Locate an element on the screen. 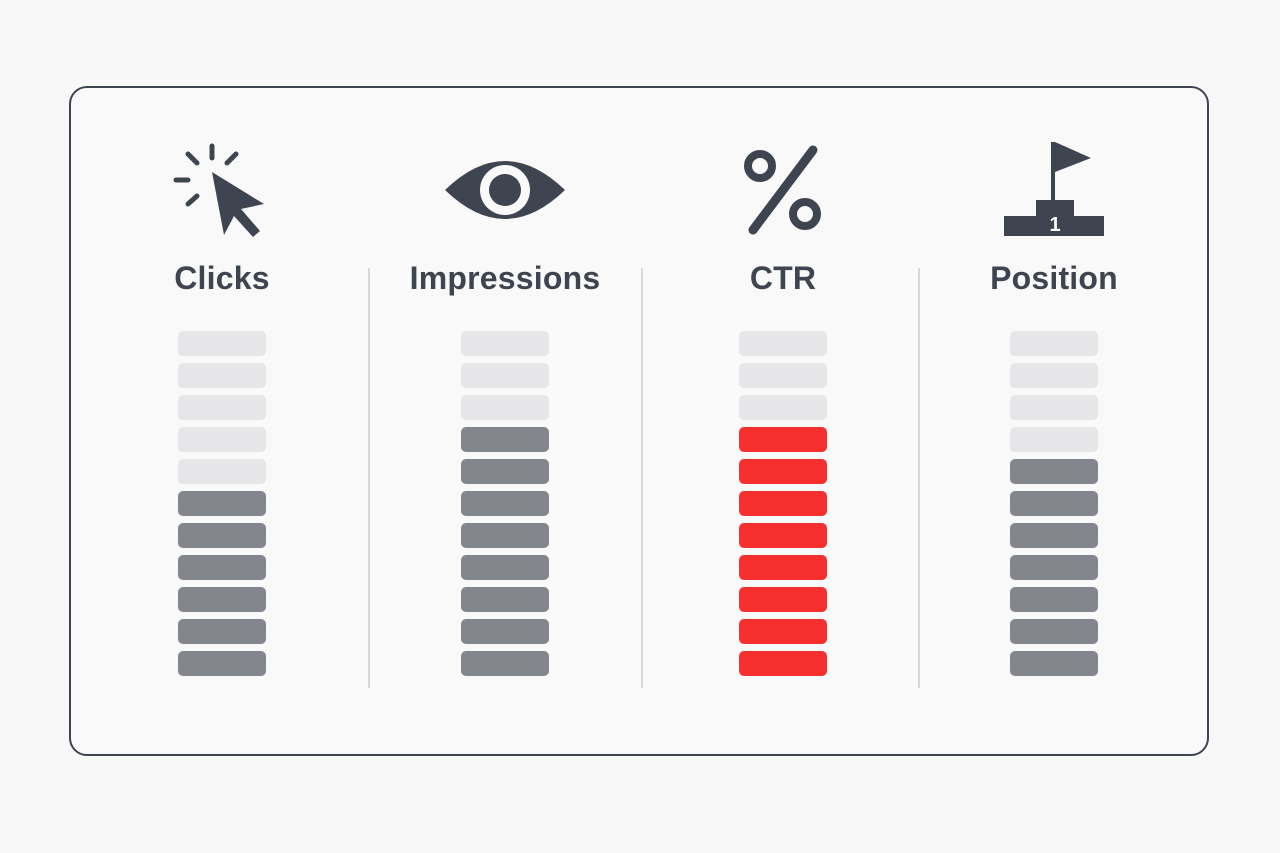  cursor-click-icon is located at coordinates (222, 188).